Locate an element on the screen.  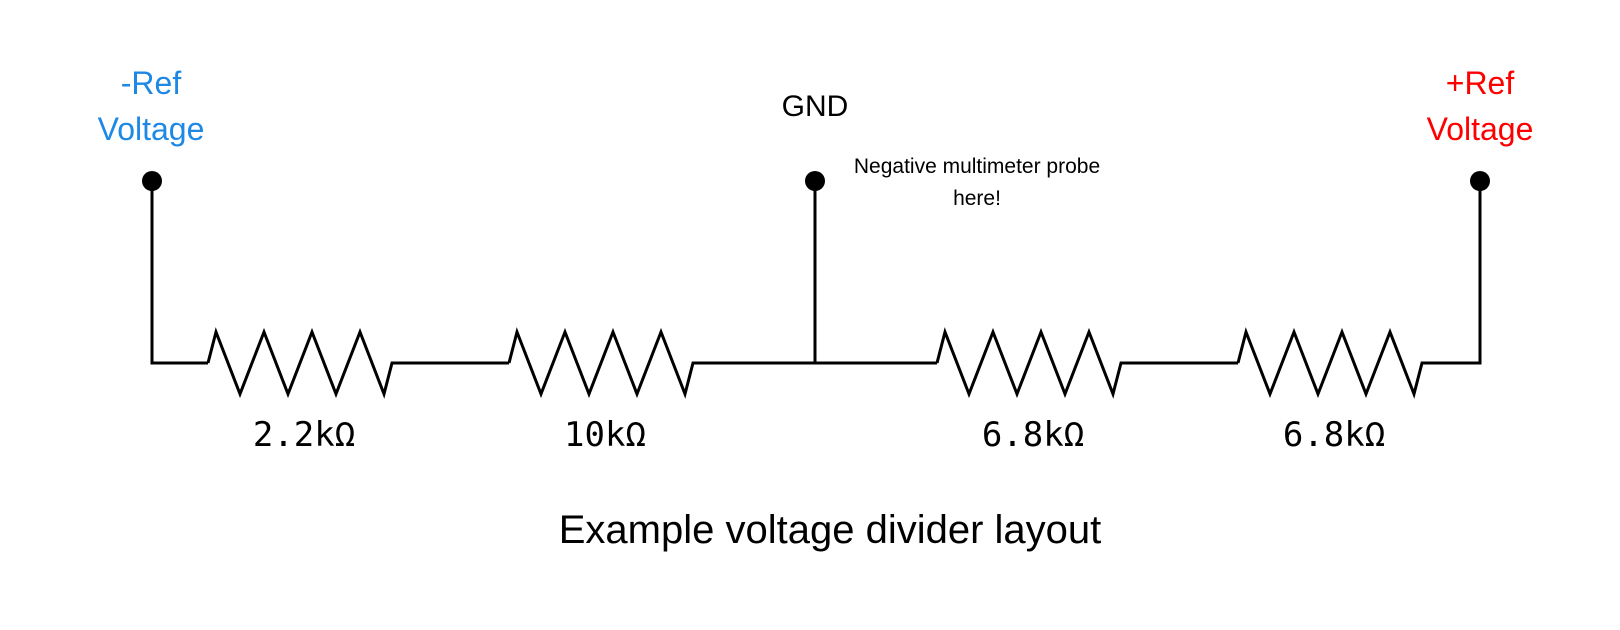
resistors is located at coordinates (818, 363).